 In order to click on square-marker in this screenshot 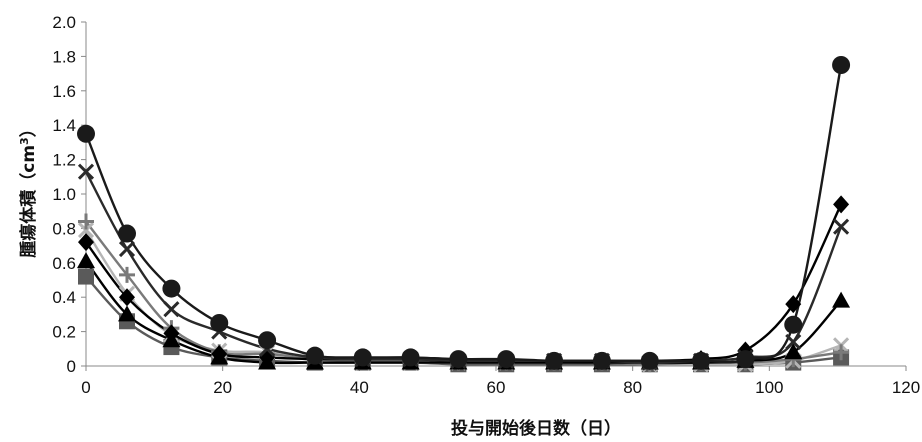, I will do `click(86, 276)`.